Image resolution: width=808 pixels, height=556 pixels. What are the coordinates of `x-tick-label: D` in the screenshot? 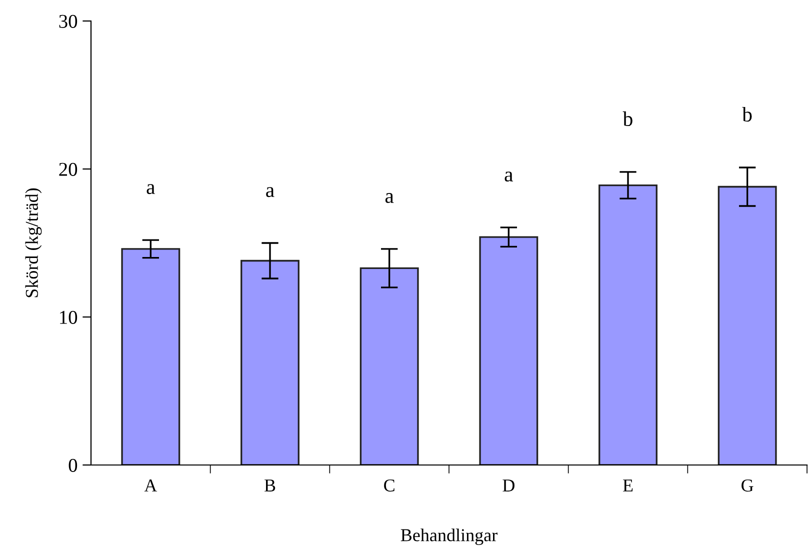 It's located at (508, 486).